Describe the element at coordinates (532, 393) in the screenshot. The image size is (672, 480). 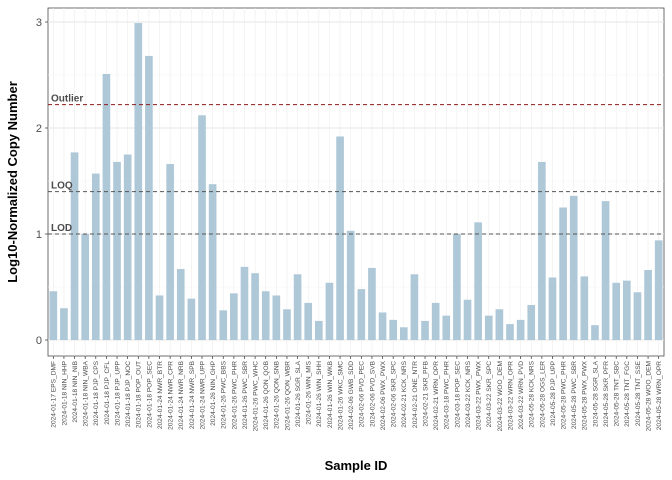
I see `x-tick-label: 2024-05-28 KCK_NRS` at that location.